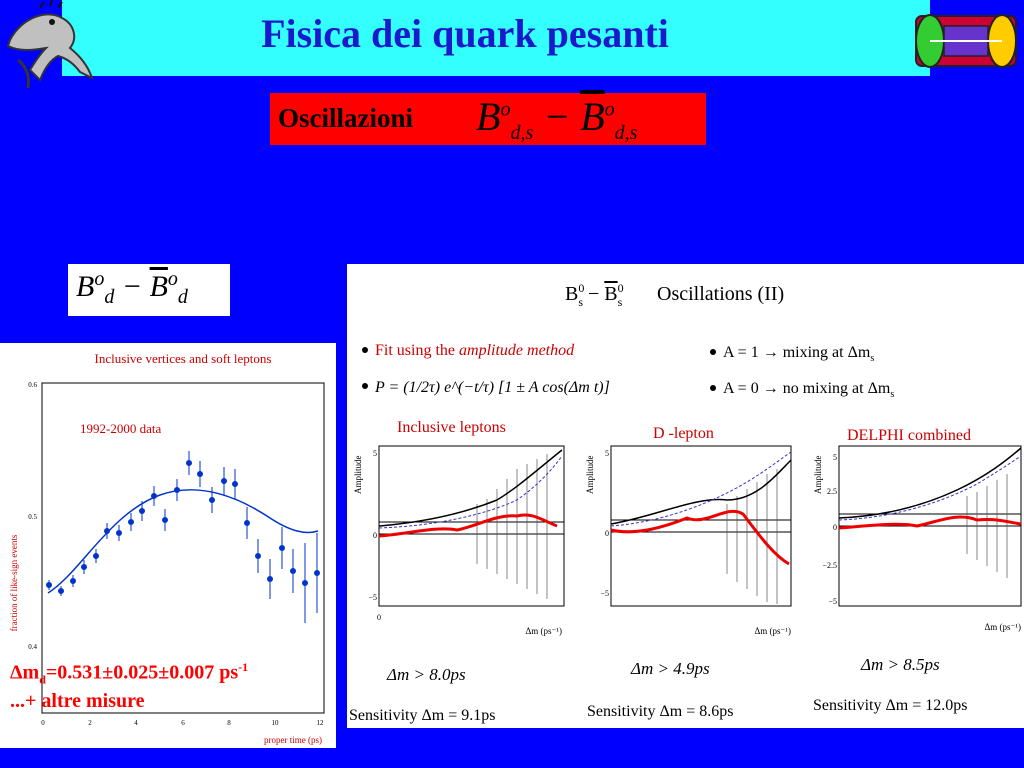 This screenshot has width=1024, height=768. What do you see at coordinates (607, 453) in the screenshot?
I see `panel-2-ytick-5: 5` at bounding box center [607, 453].